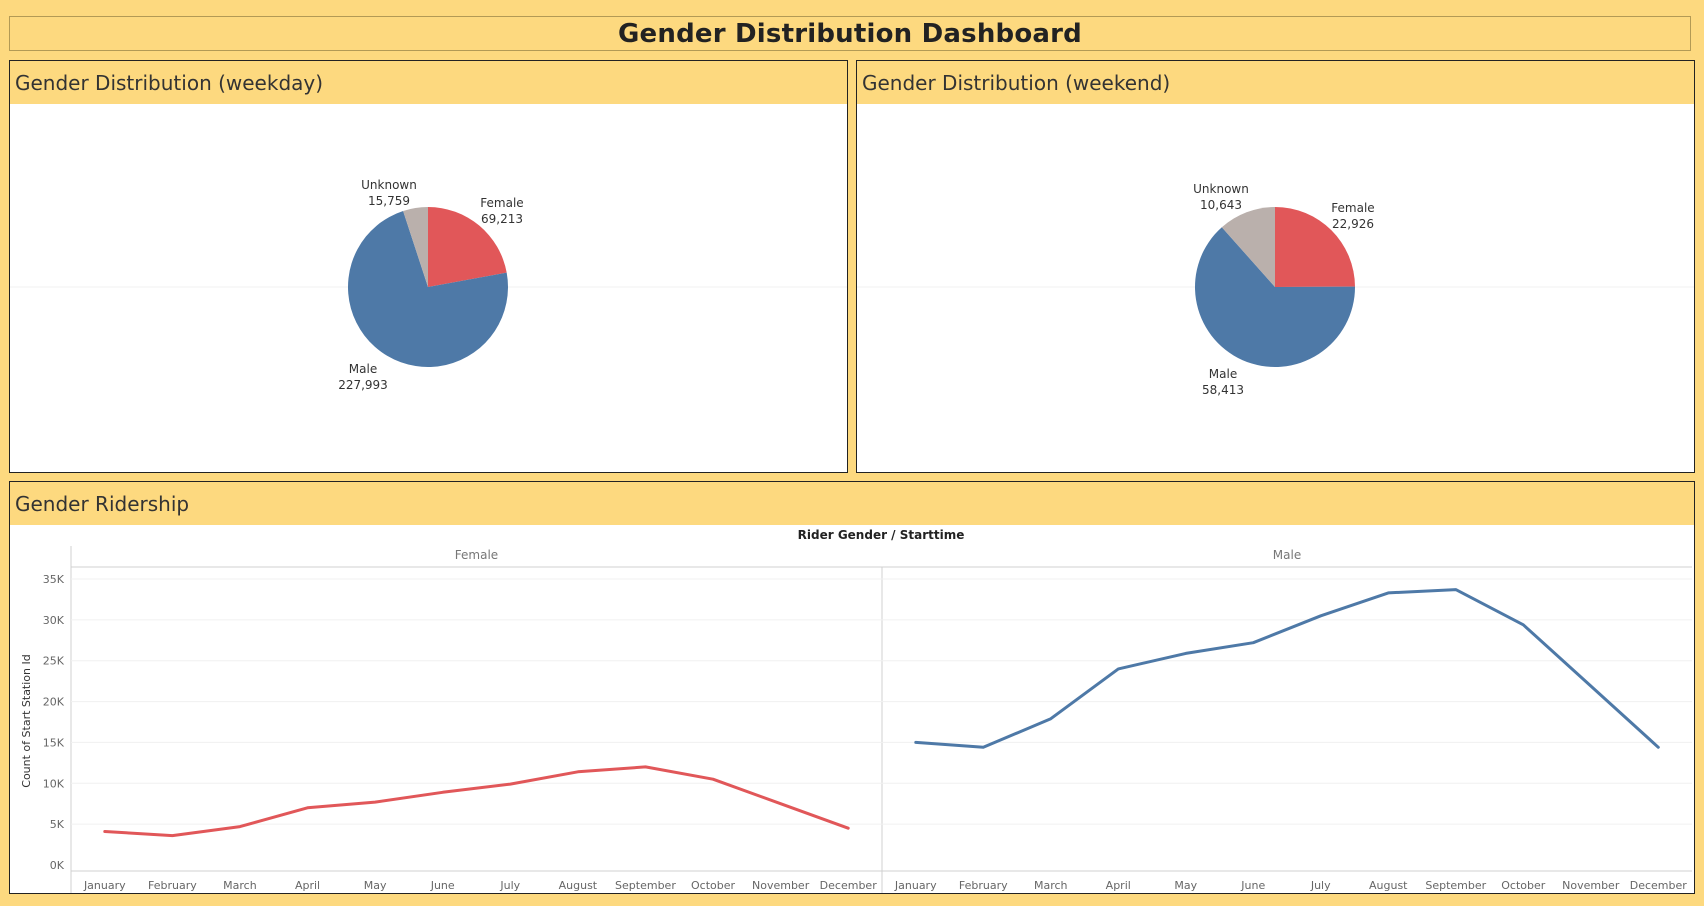  Describe the element at coordinates (389, 185) in the screenshot. I see `weekday-label-unknown: Unknown` at that location.